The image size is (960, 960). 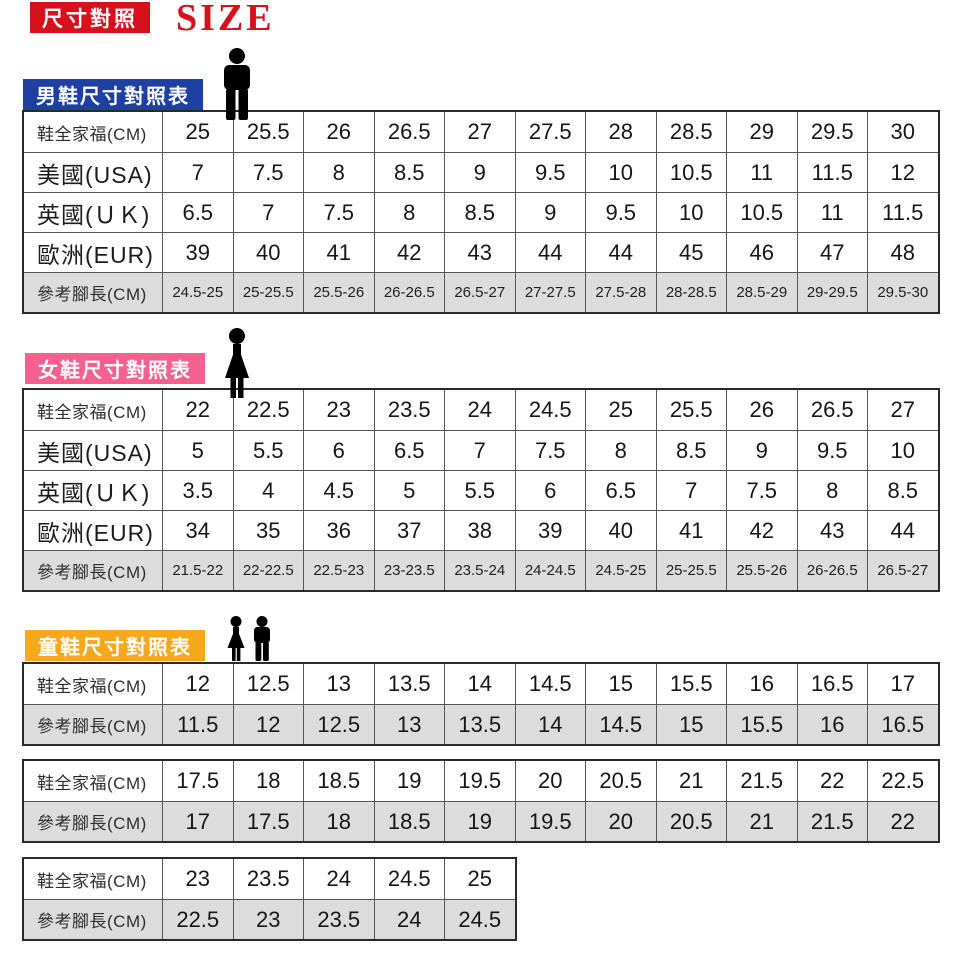 What do you see at coordinates (225, 19) in the screenshot?
I see `page-title-size: SIZE` at bounding box center [225, 19].